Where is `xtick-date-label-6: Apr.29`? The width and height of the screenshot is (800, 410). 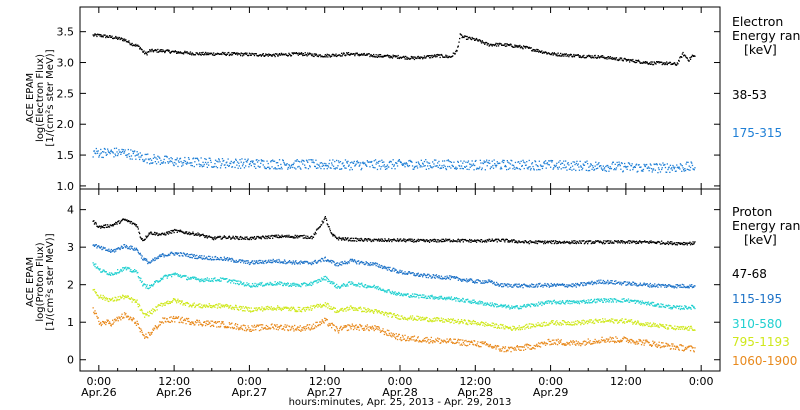 xtick-date-label-6: Apr.29 is located at coordinates (551, 392).